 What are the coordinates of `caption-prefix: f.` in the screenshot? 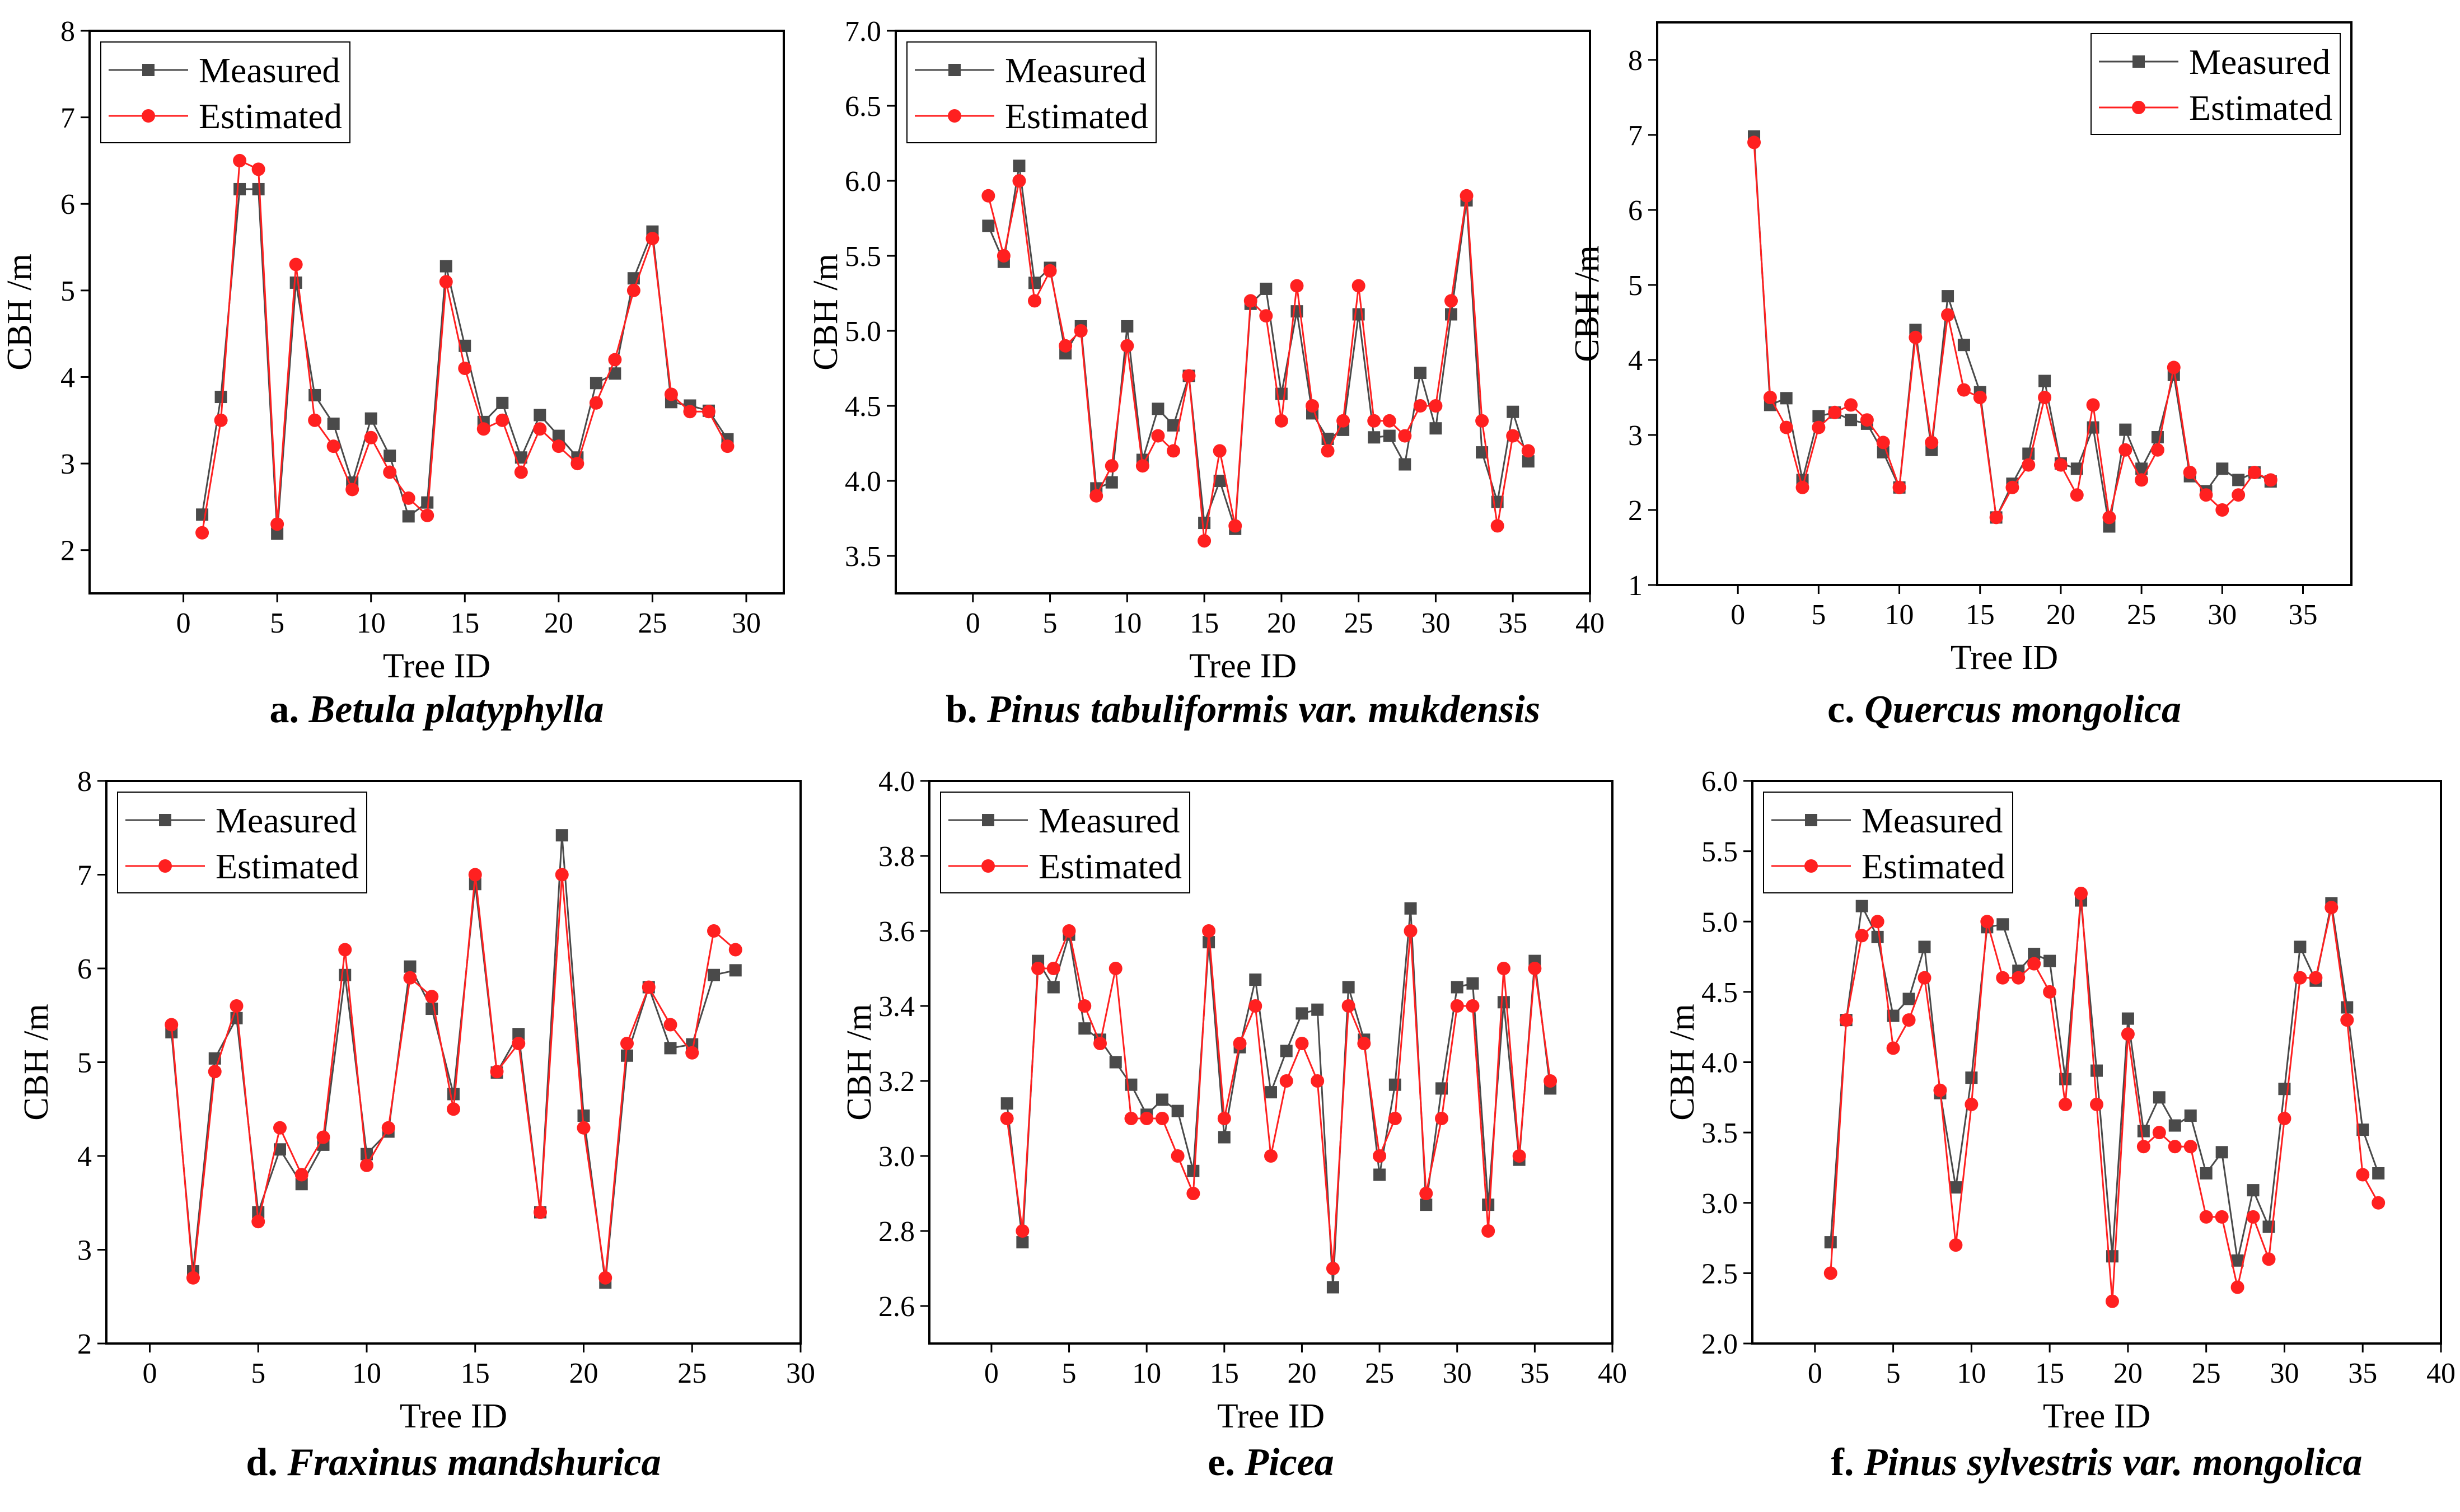 It's located at (1842, 1462).